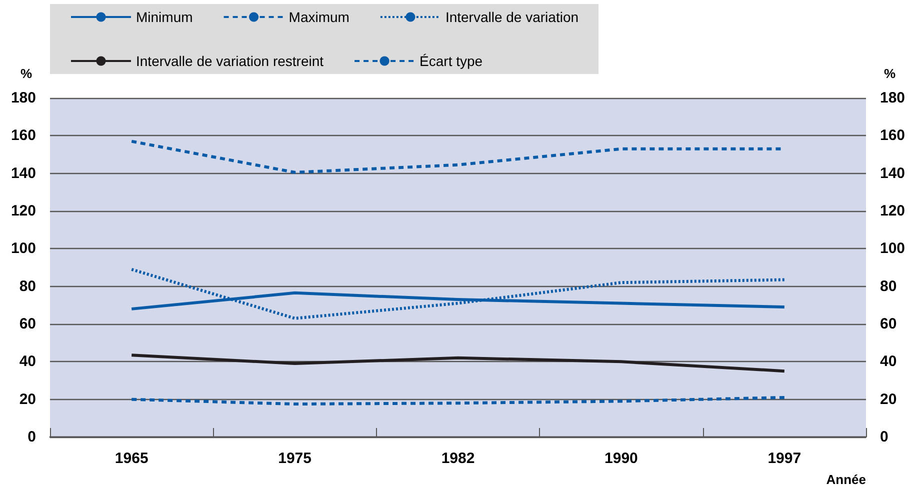 This screenshot has width=920, height=491. Describe the element at coordinates (319, 17) in the screenshot. I see `legend-label: Maximum` at that location.